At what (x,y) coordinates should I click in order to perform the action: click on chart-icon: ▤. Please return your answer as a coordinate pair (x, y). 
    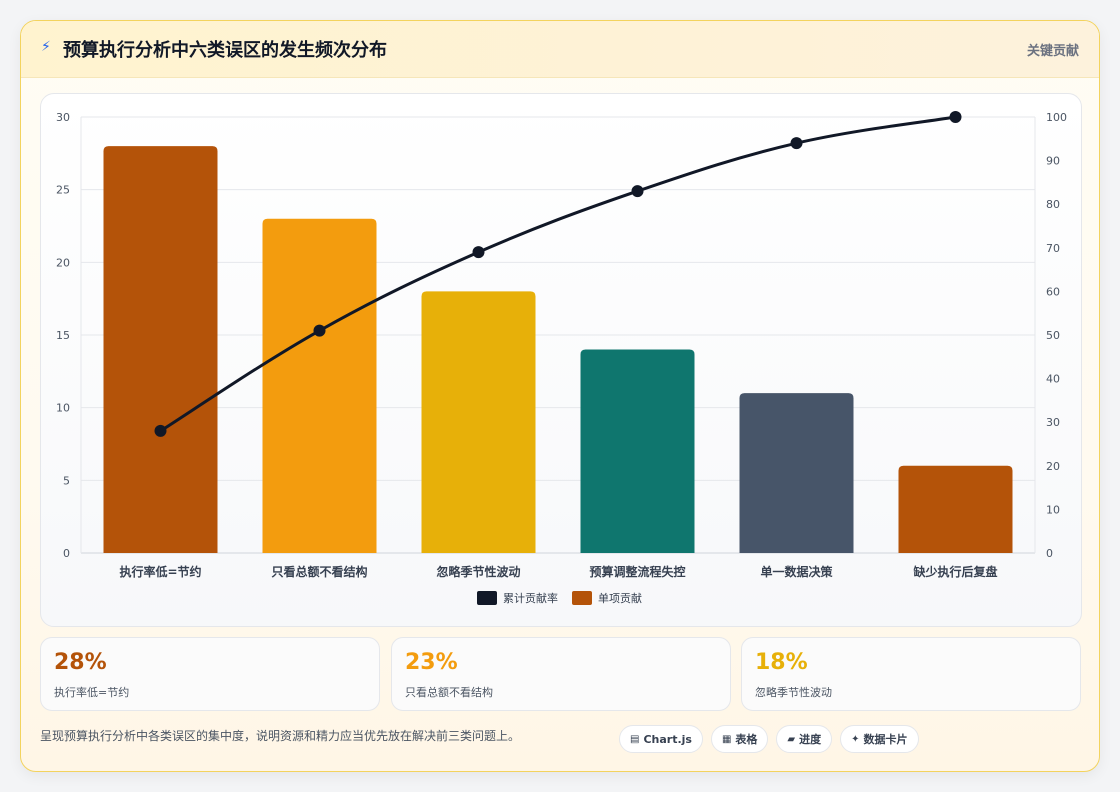
    Looking at the image, I should click on (635, 739).